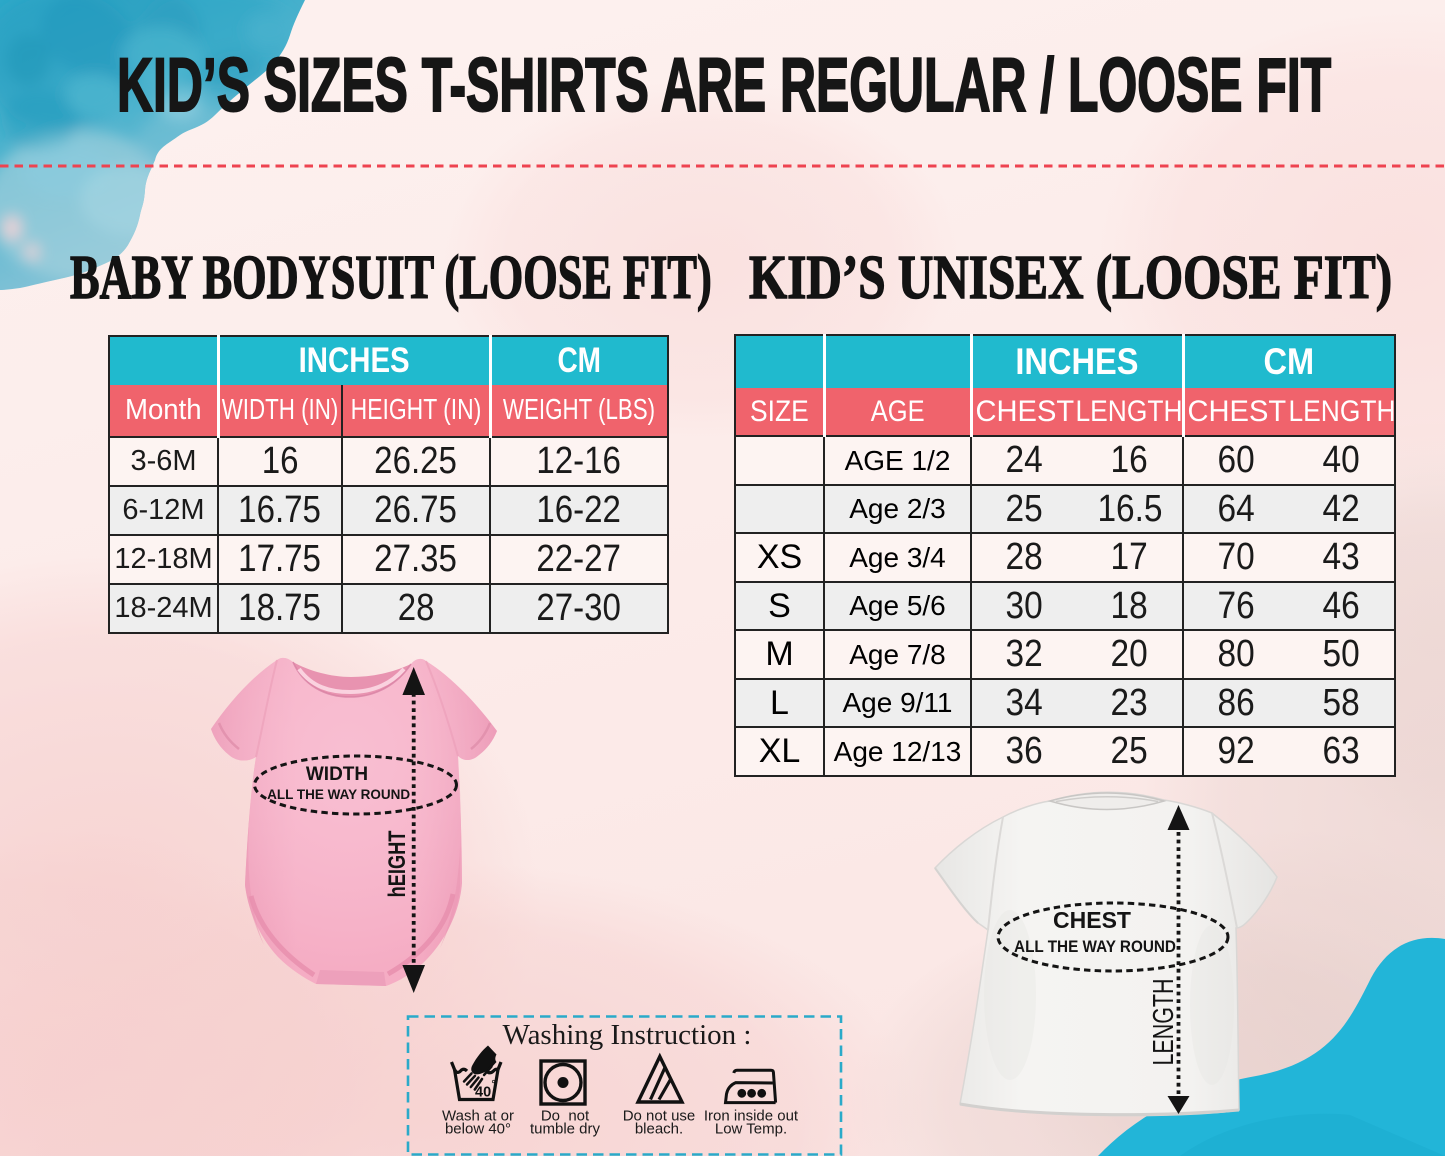  What do you see at coordinates (483, 1093) in the screenshot?
I see `svg-text: 40` at bounding box center [483, 1093].